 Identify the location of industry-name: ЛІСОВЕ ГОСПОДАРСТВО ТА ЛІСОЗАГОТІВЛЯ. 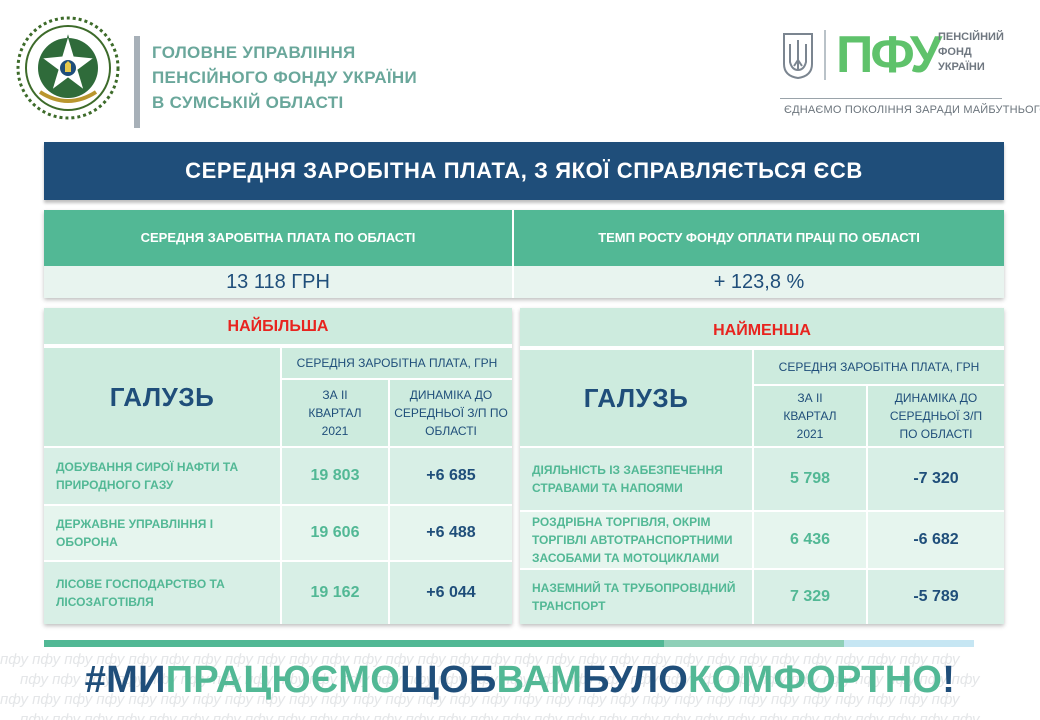
(162, 593).